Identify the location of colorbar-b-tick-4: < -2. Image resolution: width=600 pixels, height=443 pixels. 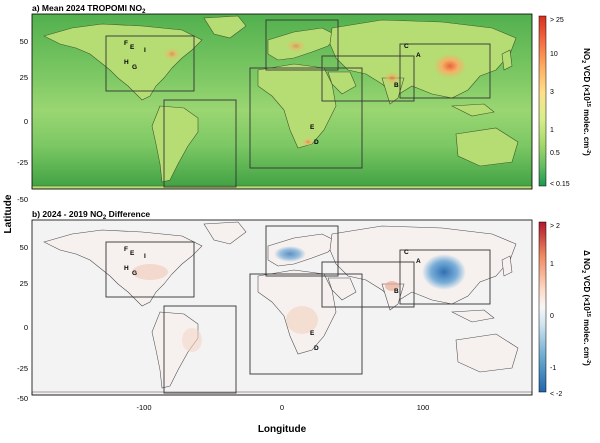
(556, 394).